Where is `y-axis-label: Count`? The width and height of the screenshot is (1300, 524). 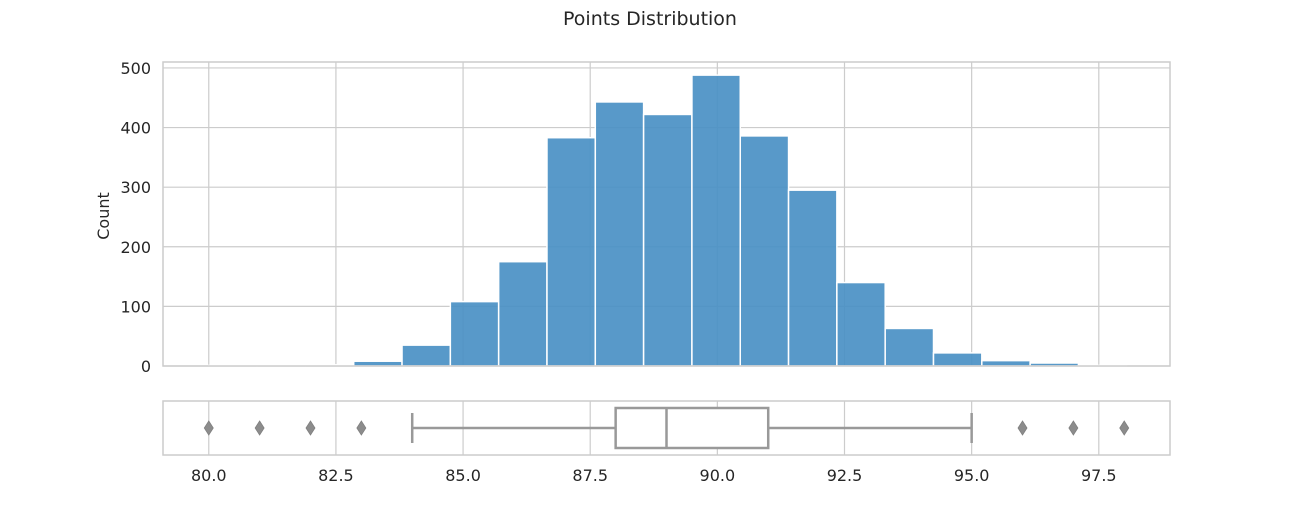 y-axis-label: Count is located at coordinates (103, 216).